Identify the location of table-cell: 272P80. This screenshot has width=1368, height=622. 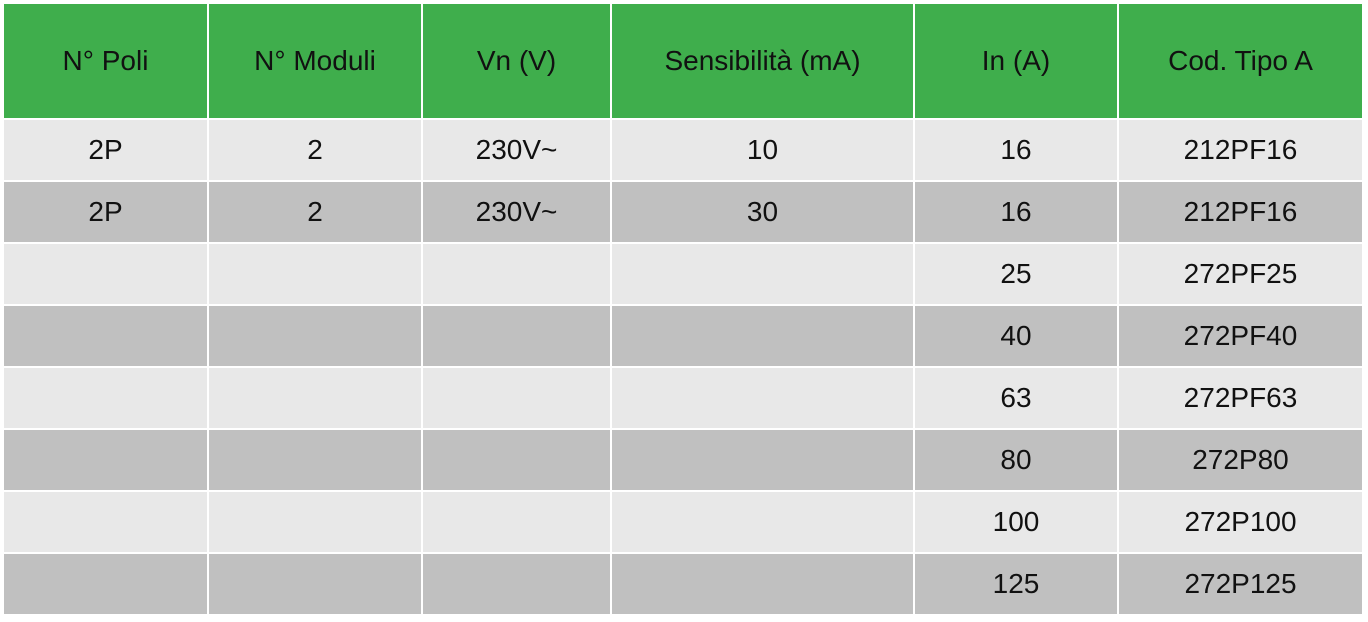
(1240, 460).